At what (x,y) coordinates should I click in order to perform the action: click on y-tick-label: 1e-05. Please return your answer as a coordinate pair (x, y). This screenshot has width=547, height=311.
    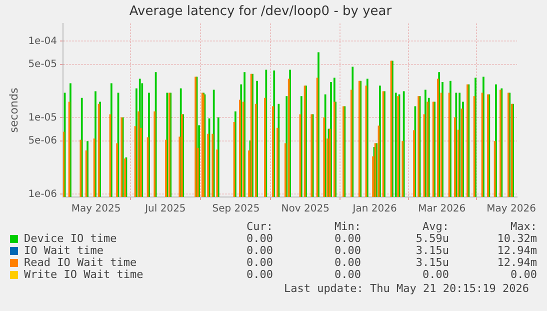
    Looking at the image, I should click on (43, 118).